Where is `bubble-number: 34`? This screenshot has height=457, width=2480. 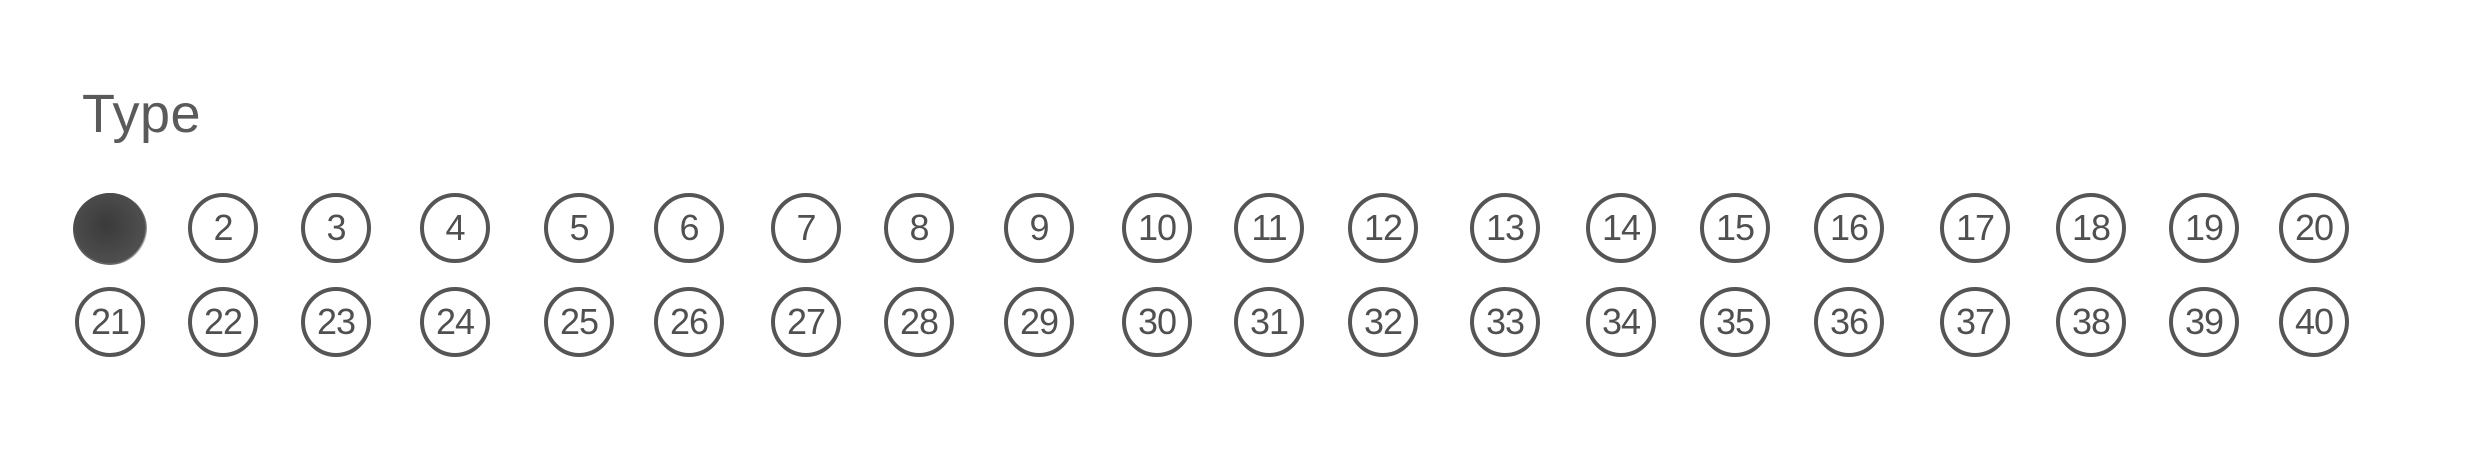 bubble-number: 34 is located at coordinates (1621, 321).